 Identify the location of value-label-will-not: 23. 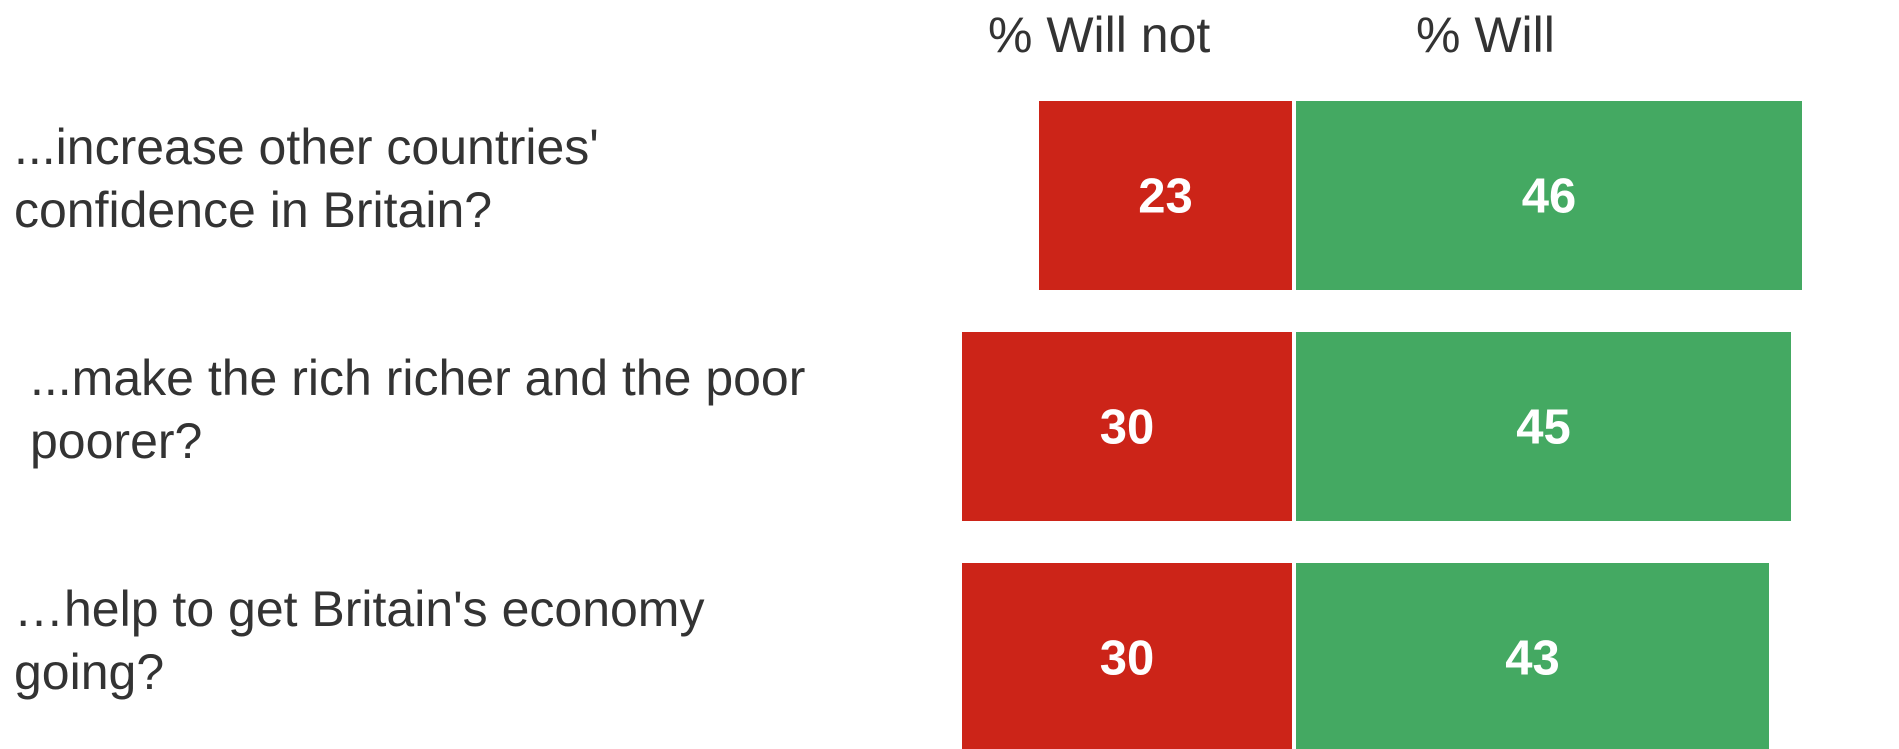
(1165, 197).